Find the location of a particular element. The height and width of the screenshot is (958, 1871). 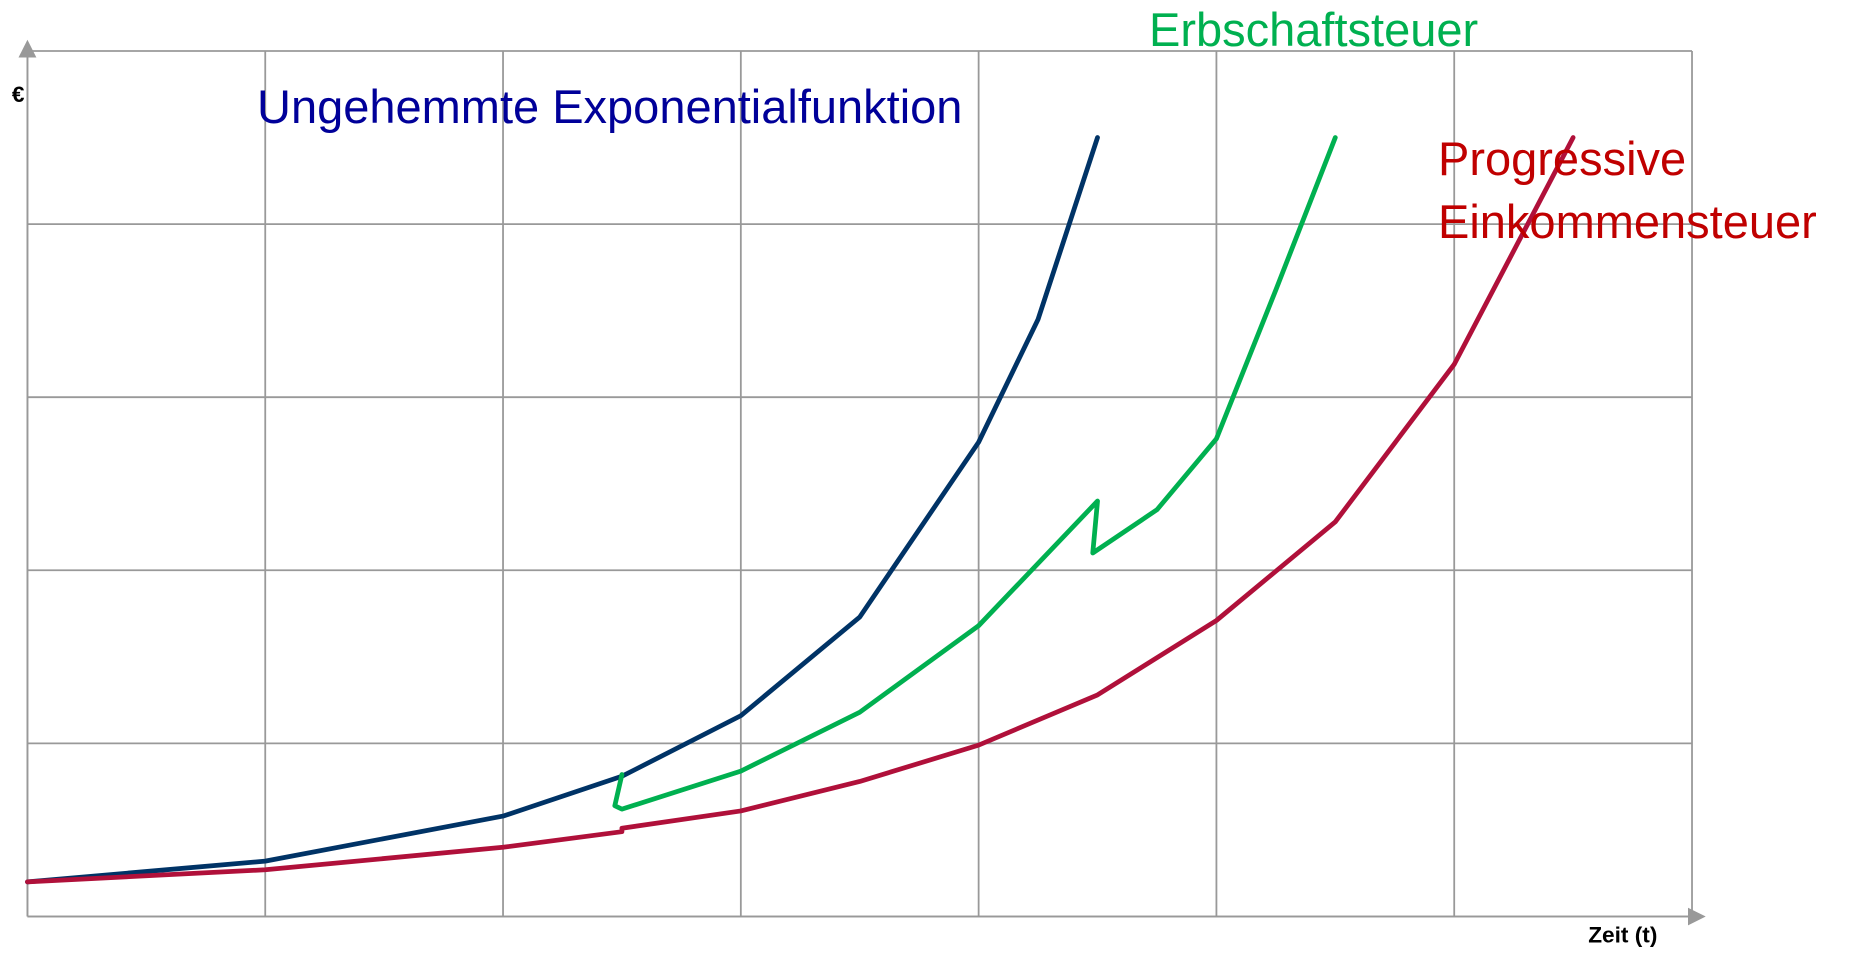

y-axis-label: € is located at coordinates (18, 94).